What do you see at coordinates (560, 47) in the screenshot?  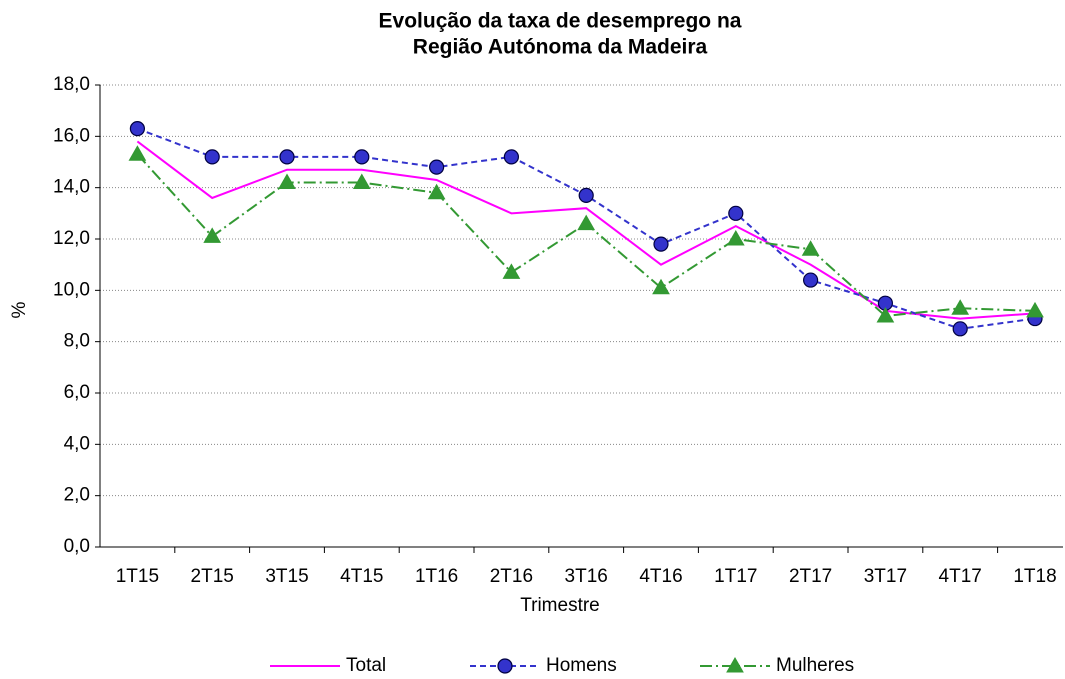 I see `chart-title: Região Autónoma da Madeira` at bounding box center [560, 47].